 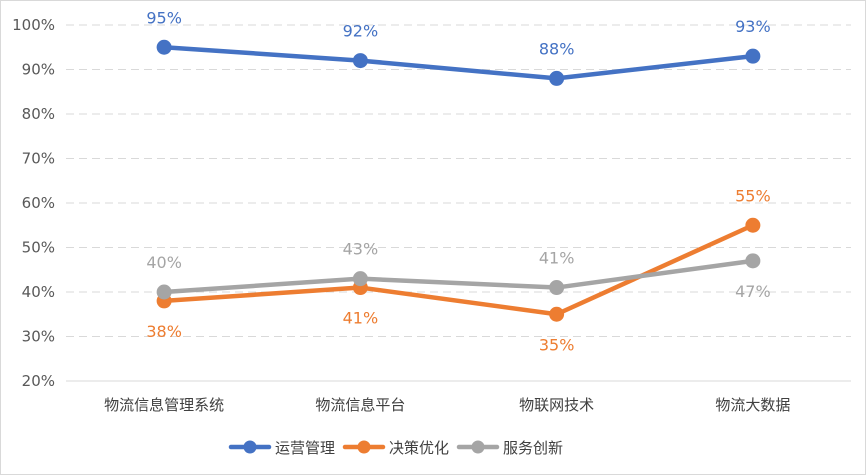 What do you see at coordinates (38, 114) in the screenshot?
I see `y-tick-label: 80%` at bounding box center [38, 114].